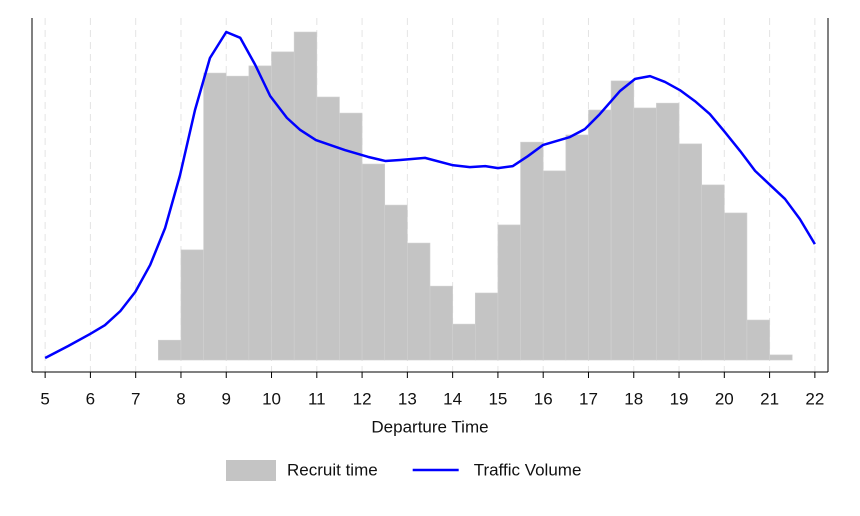  I want to click on x-tick-label: 22, so click(814, 398).